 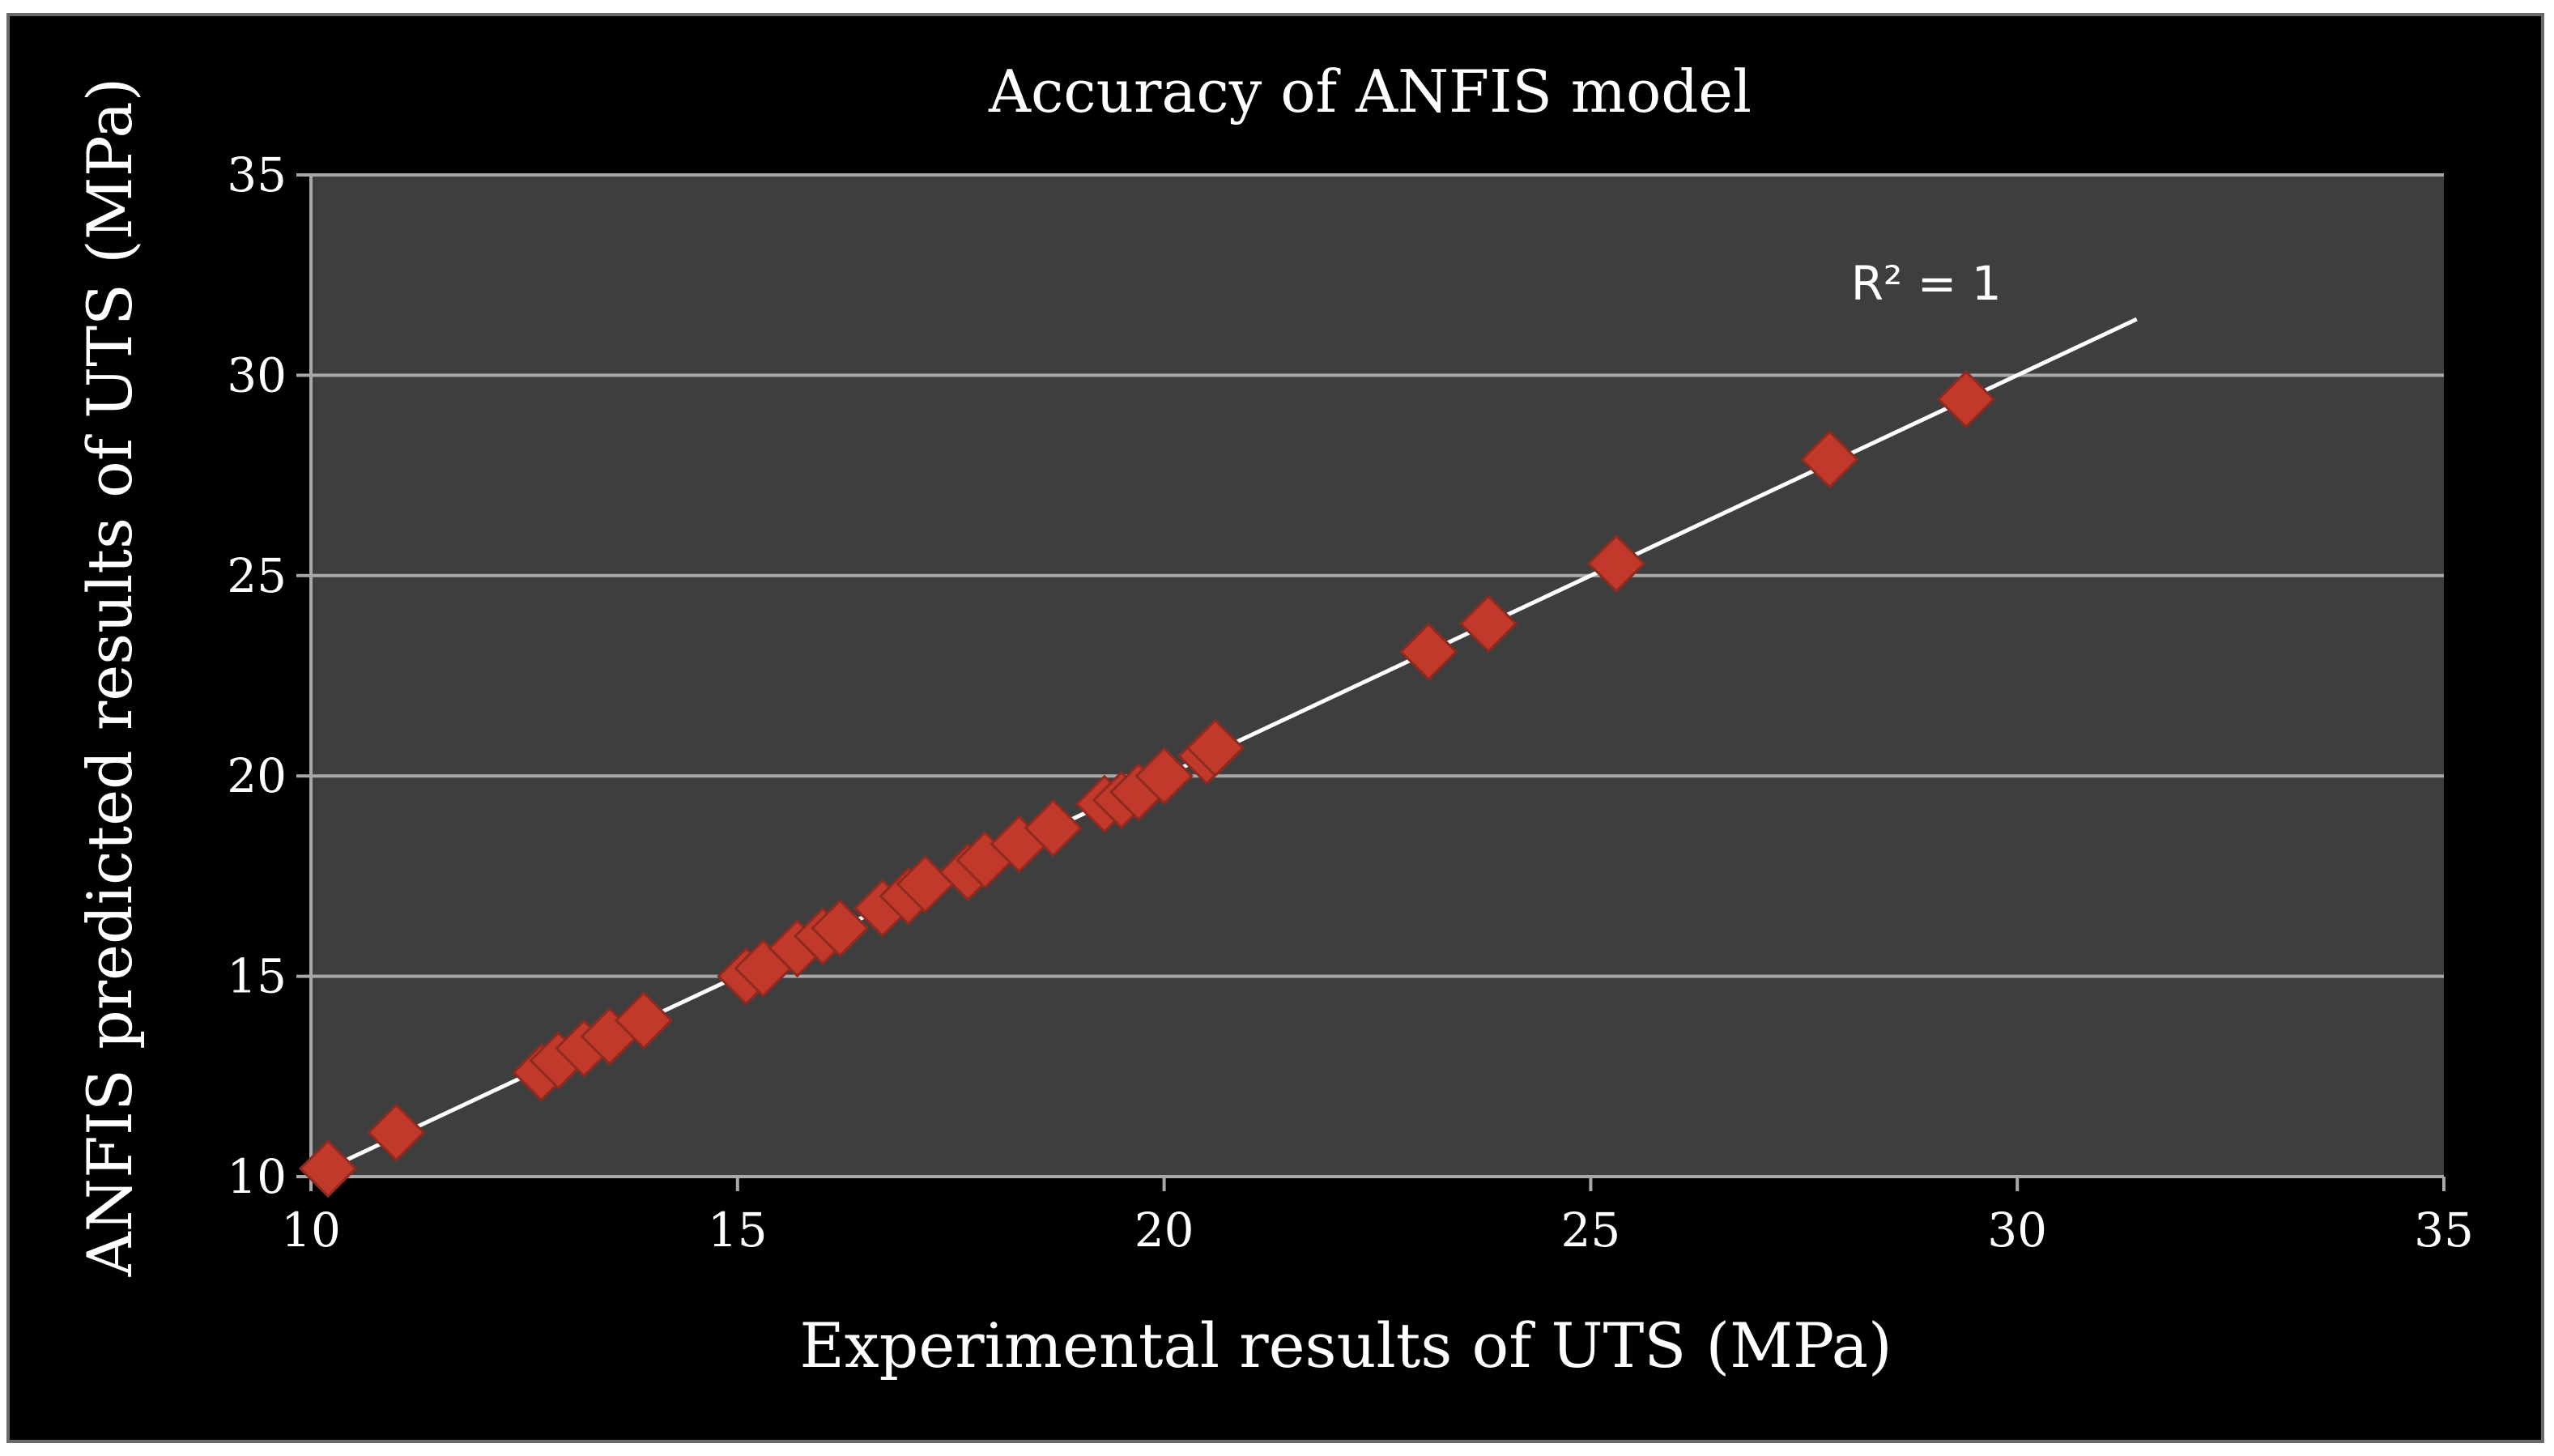 I want to click on trendline-label: R² = 1, so click(x=1927, y=283).